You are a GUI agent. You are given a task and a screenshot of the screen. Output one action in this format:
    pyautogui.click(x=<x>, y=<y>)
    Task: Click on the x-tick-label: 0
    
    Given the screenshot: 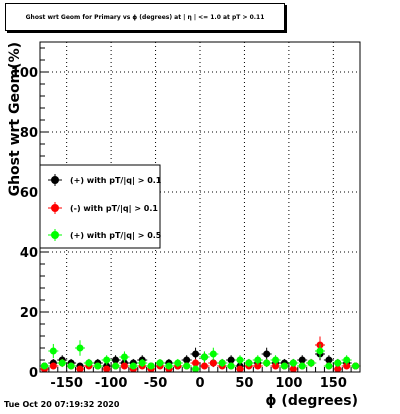 What is the action you would take?
    pyautogui.click(x=199, y=383)
    